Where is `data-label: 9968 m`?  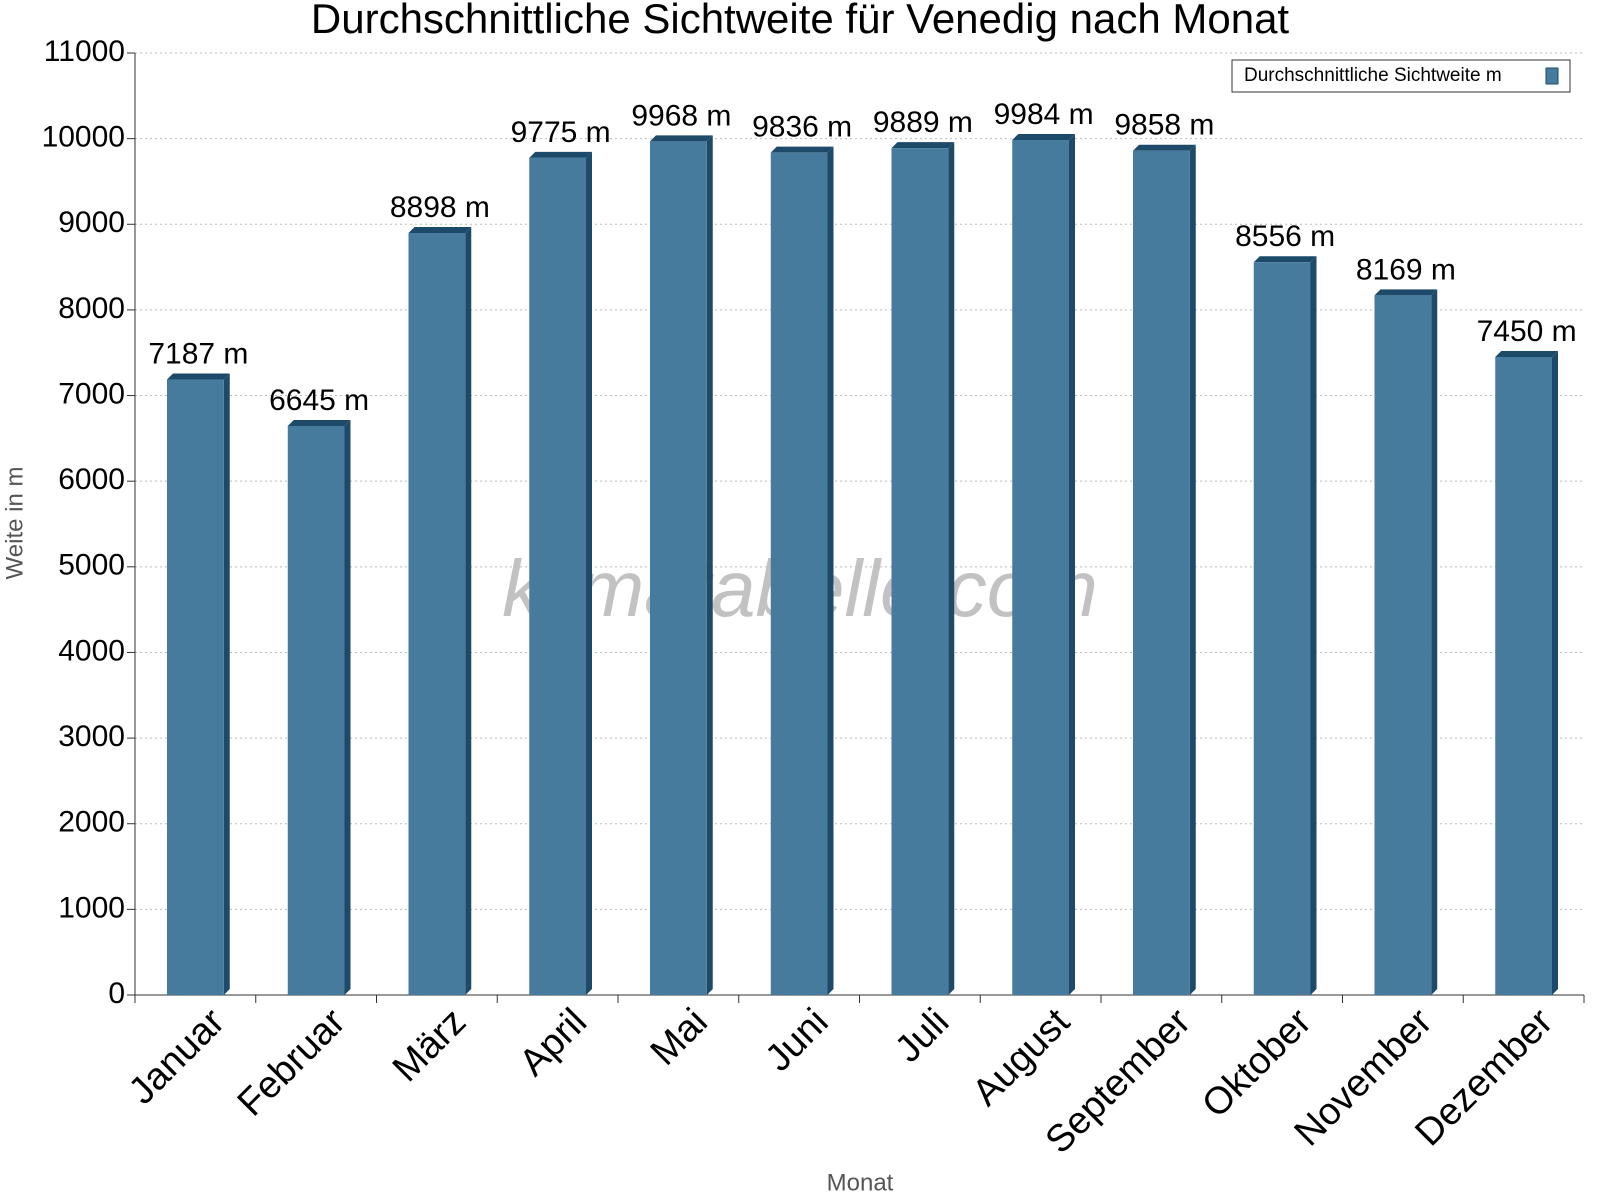
data-label: 9968 m is located at coordinates (681, 115).